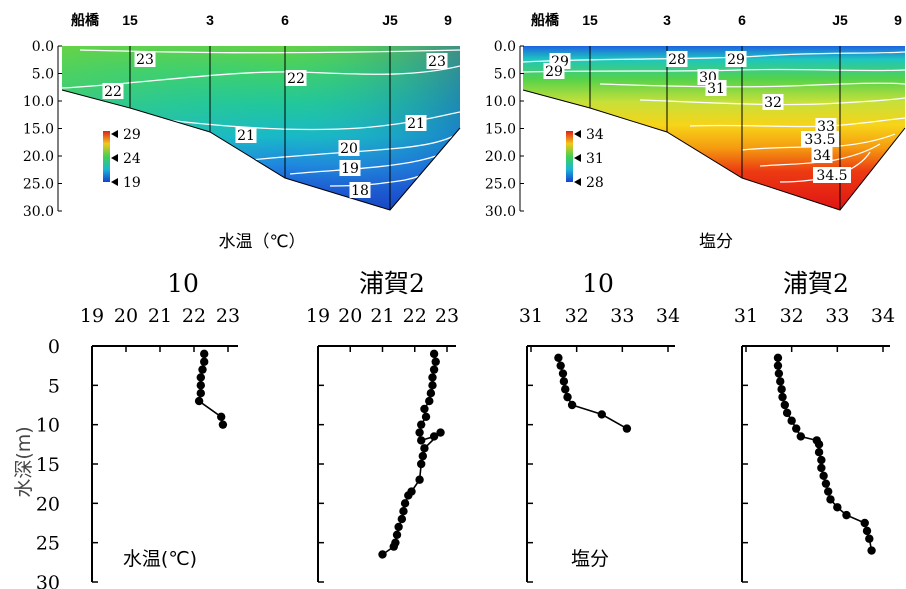 The height and width of the screenshot is (589, 906). Describe the element at coordinates (48, 504) in the screenshot. I see `y-tick-label: 20` at that location.